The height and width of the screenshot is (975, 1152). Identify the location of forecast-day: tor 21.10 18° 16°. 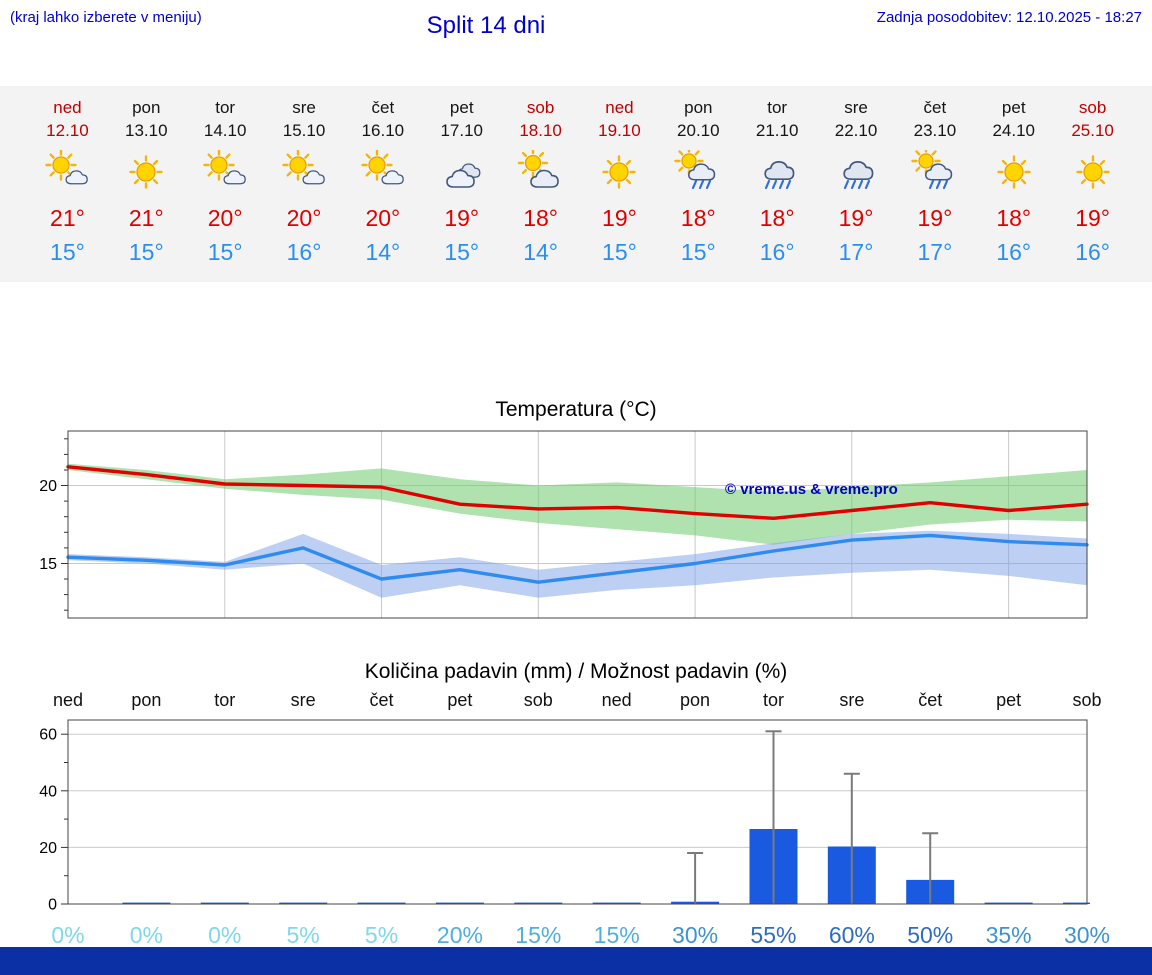
(777, 182).